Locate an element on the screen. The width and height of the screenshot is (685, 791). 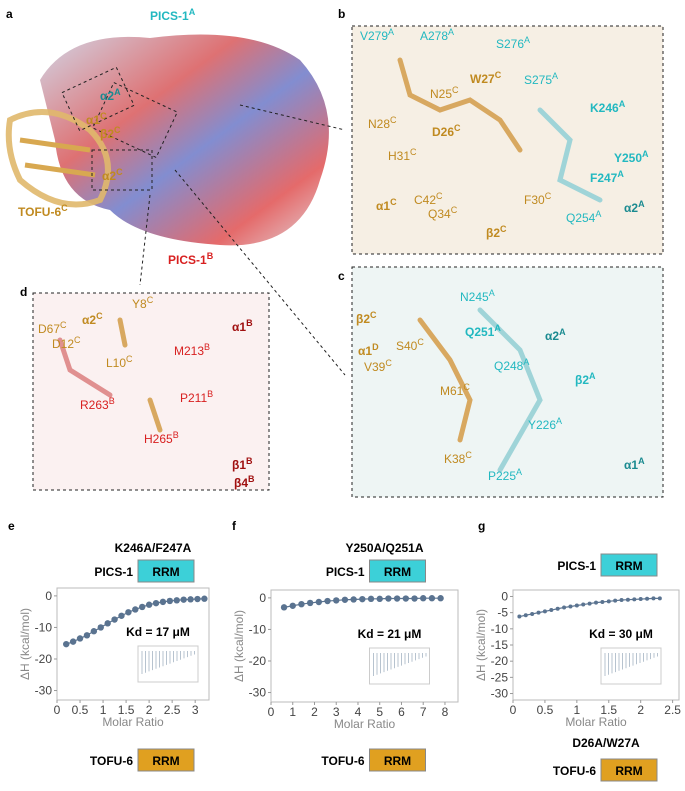
residue-label: Q251A is located at coordinates (483, 331).